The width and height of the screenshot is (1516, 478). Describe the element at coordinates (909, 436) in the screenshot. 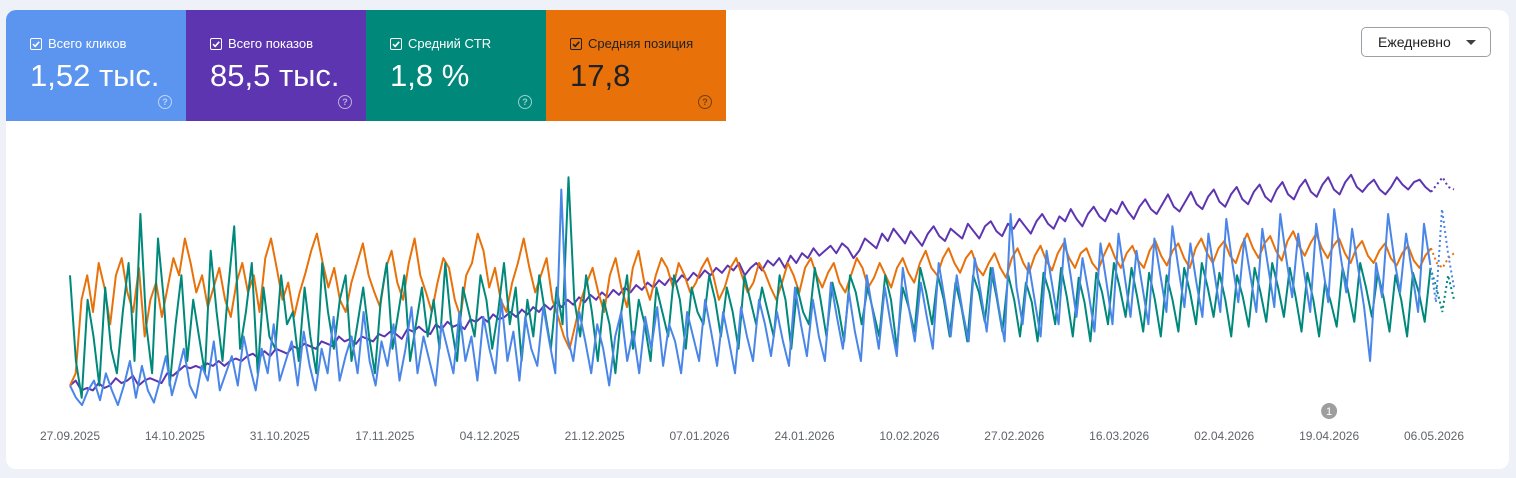

I see `x-tick-label: 10.02.2026` at that location.